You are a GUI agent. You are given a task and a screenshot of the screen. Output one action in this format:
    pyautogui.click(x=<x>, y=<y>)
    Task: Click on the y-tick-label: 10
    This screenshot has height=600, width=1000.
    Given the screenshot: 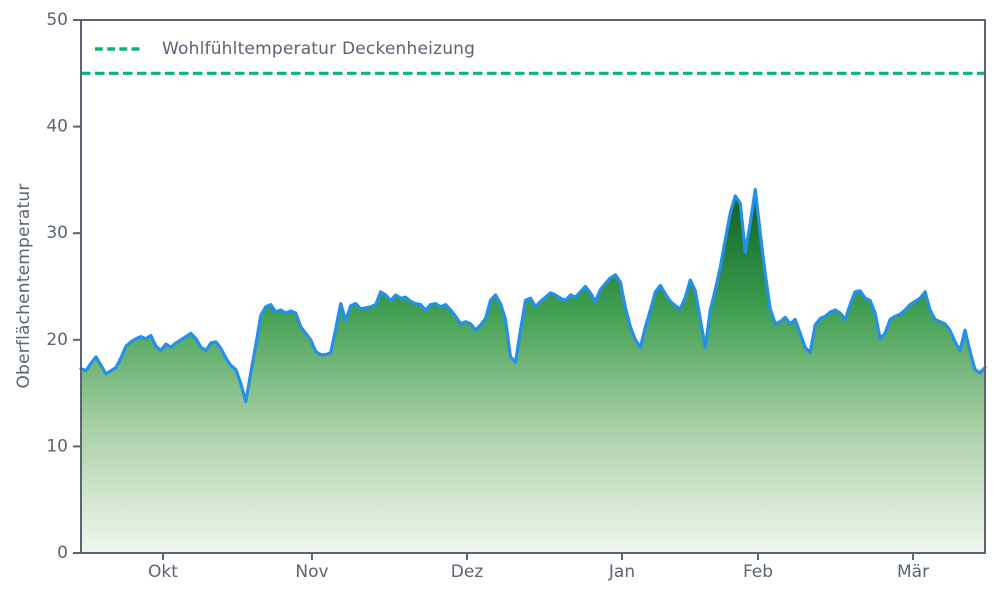 What is the action you would take?
    pyautogui.click(x=57, y=446)
    